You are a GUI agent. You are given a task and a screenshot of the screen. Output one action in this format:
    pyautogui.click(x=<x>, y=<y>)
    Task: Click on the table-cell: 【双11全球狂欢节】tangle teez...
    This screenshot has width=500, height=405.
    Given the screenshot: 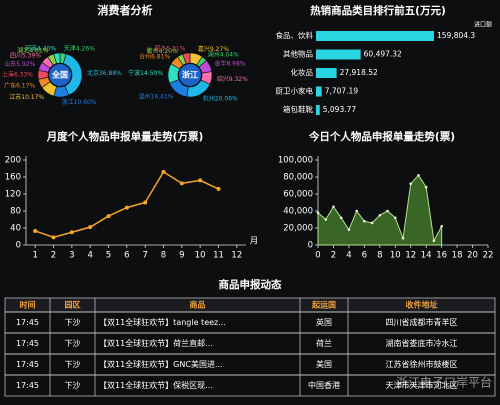 What is the action you would take?
    pyautogui.click(x=162, y=322)
    